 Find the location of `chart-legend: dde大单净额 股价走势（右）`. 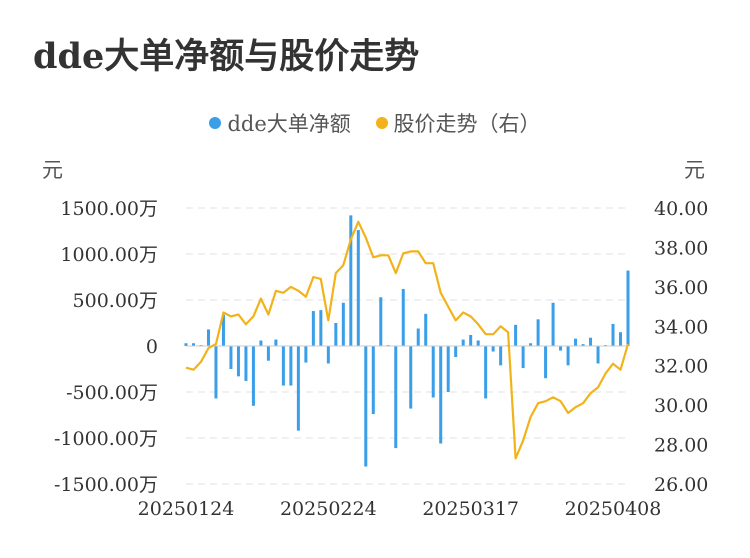

chart-legend: dde大单净额 股价走势（右） is located at coordinates (375, 123).